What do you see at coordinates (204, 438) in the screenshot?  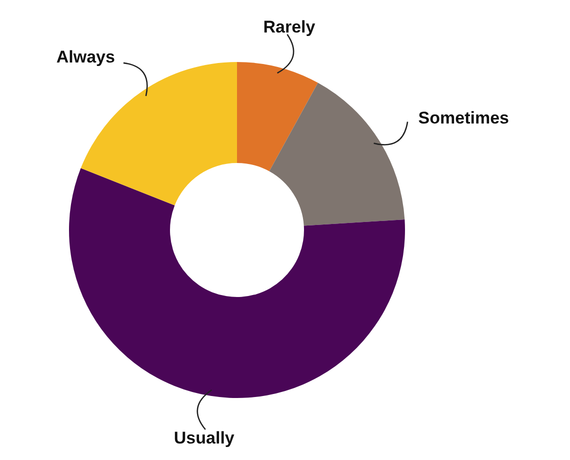 I see `slice-label: Usually` at bounding box center [204, 438].